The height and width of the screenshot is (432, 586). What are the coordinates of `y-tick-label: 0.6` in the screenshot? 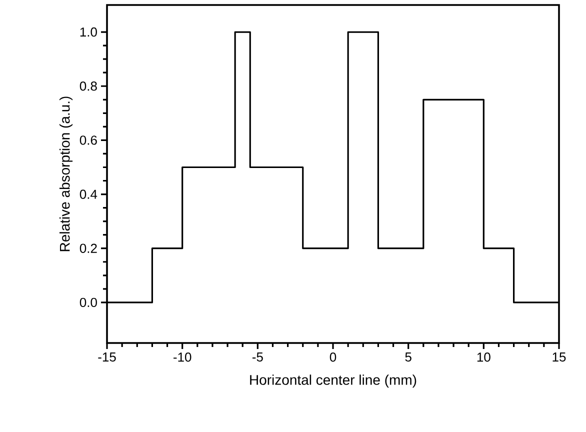 It's located at (88, 140).